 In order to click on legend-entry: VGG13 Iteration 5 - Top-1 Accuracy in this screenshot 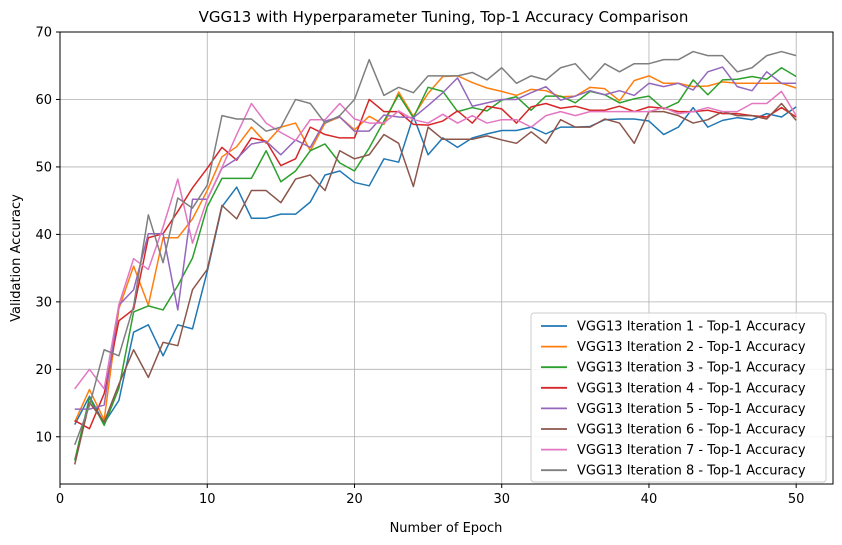, I will do `click(691, 409)`.